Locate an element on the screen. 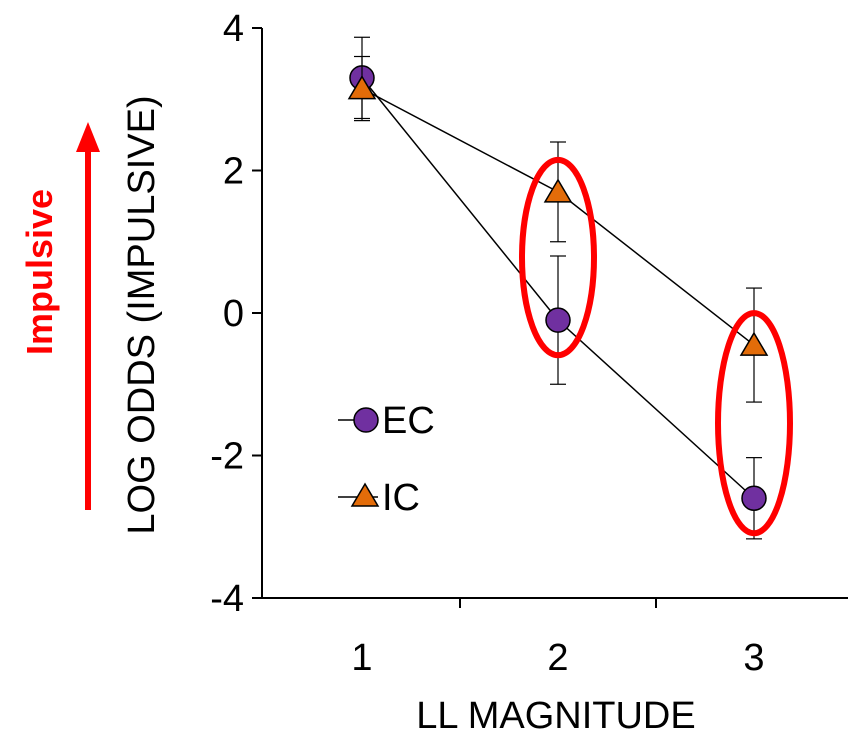  y-axis-title: LOG ODDS (IMPULSIVE) is located at coordinates (142, 314).